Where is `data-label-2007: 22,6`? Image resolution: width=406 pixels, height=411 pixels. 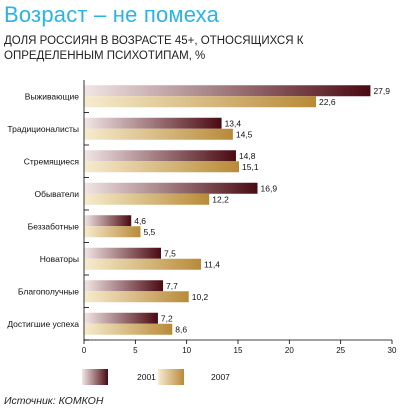
data-label-2007: 22,6 is located at coordinates (327, 102).